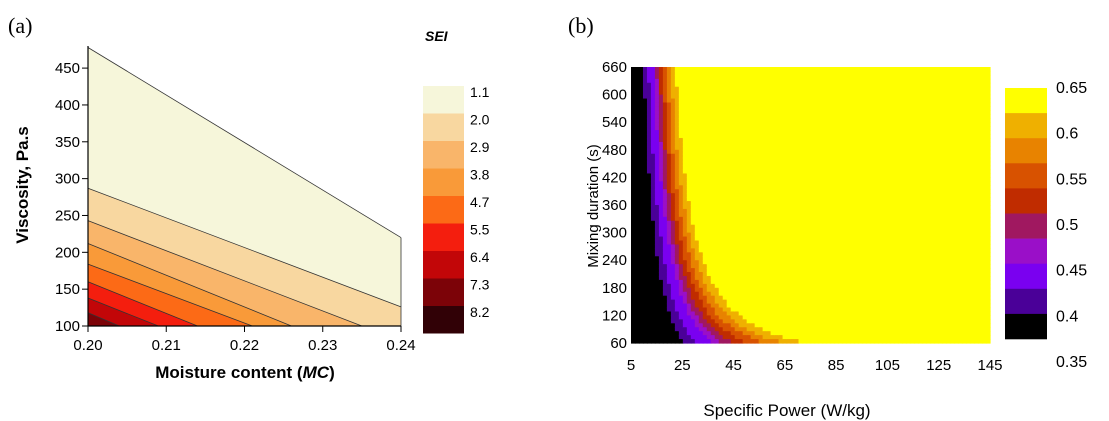  What do you see at coordinates (123, 312) in the screenshot?
I see `contour-line` at bounding box center [123, 312].